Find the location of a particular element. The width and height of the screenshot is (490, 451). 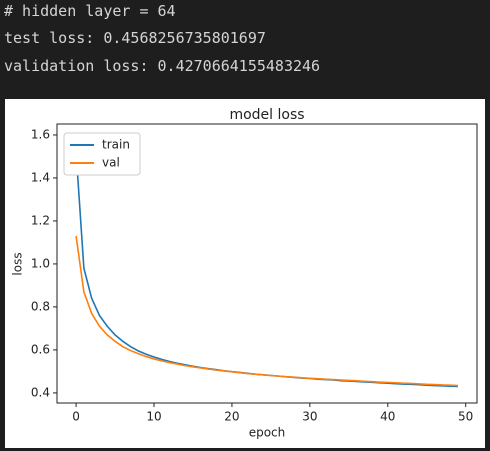

legend-box is located at coordinates (102, 154).